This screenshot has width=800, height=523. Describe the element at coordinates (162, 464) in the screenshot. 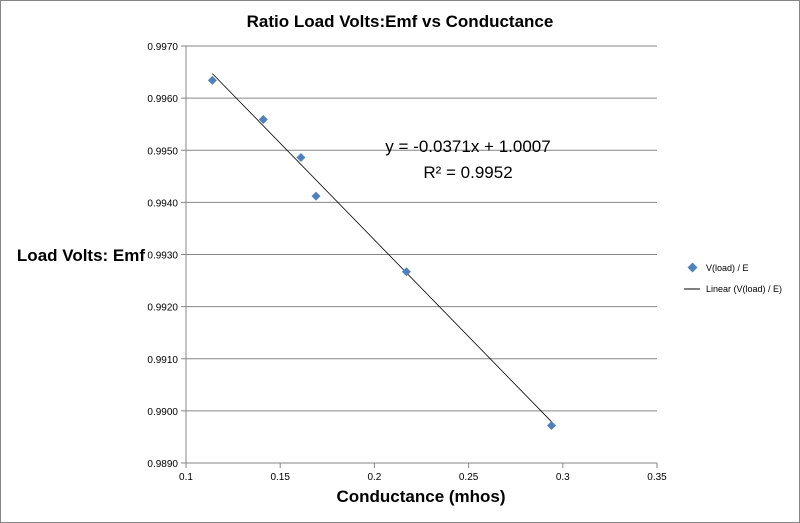

I see `y-tick-label: 0.9890` at that location.